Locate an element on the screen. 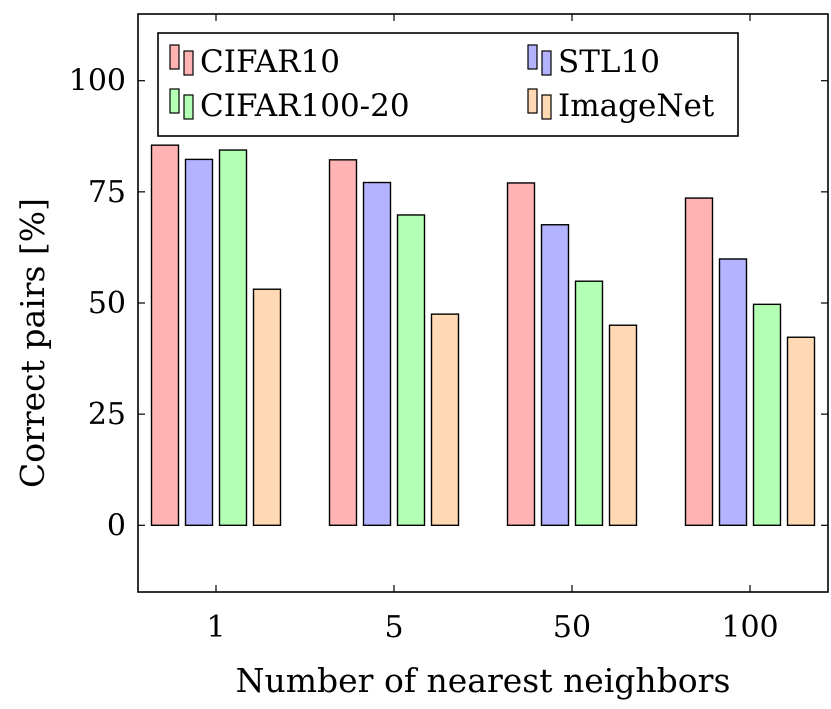 The image size is (831, 709). x-tick-label: 100 is located at coordinates (749, 627).